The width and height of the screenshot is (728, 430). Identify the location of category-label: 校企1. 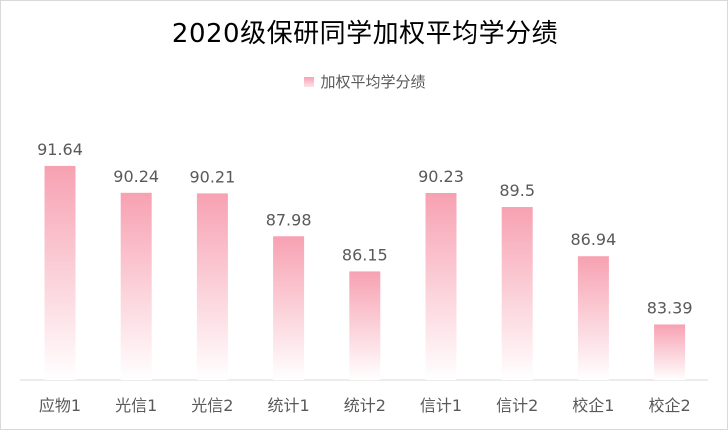
(593, 405).